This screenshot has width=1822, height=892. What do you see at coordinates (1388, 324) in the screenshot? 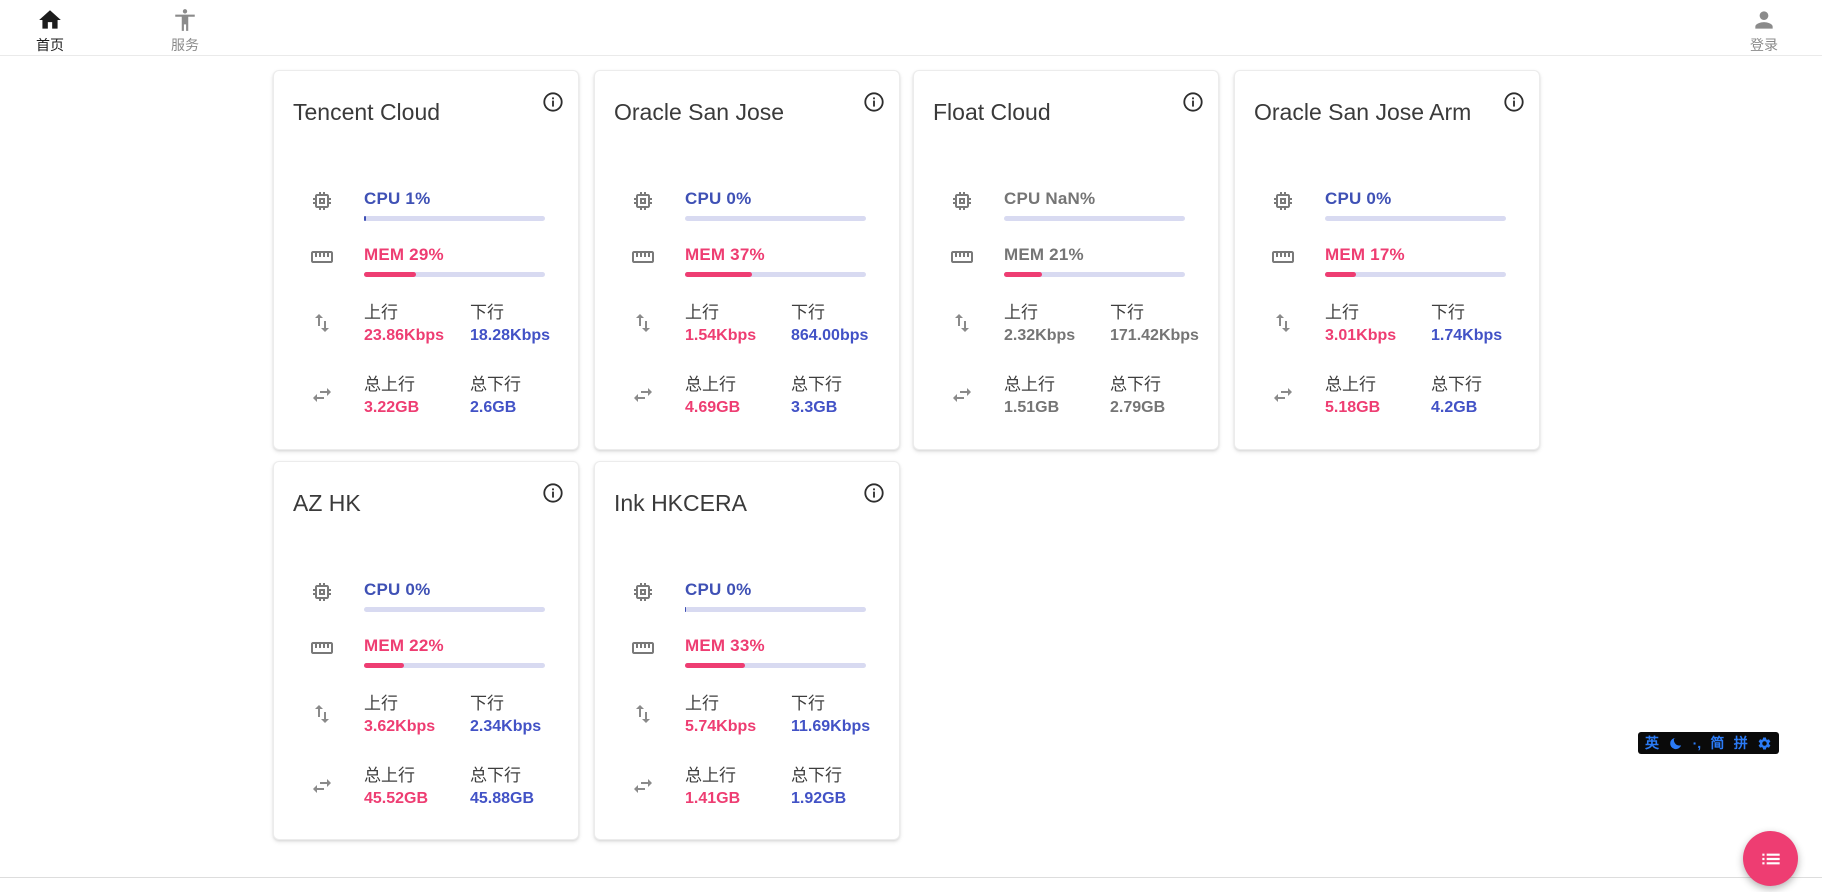
I see `speed-row: 上行 3.01Kbps 下行 1.74Kbps` at bounding box center [1388, 324].